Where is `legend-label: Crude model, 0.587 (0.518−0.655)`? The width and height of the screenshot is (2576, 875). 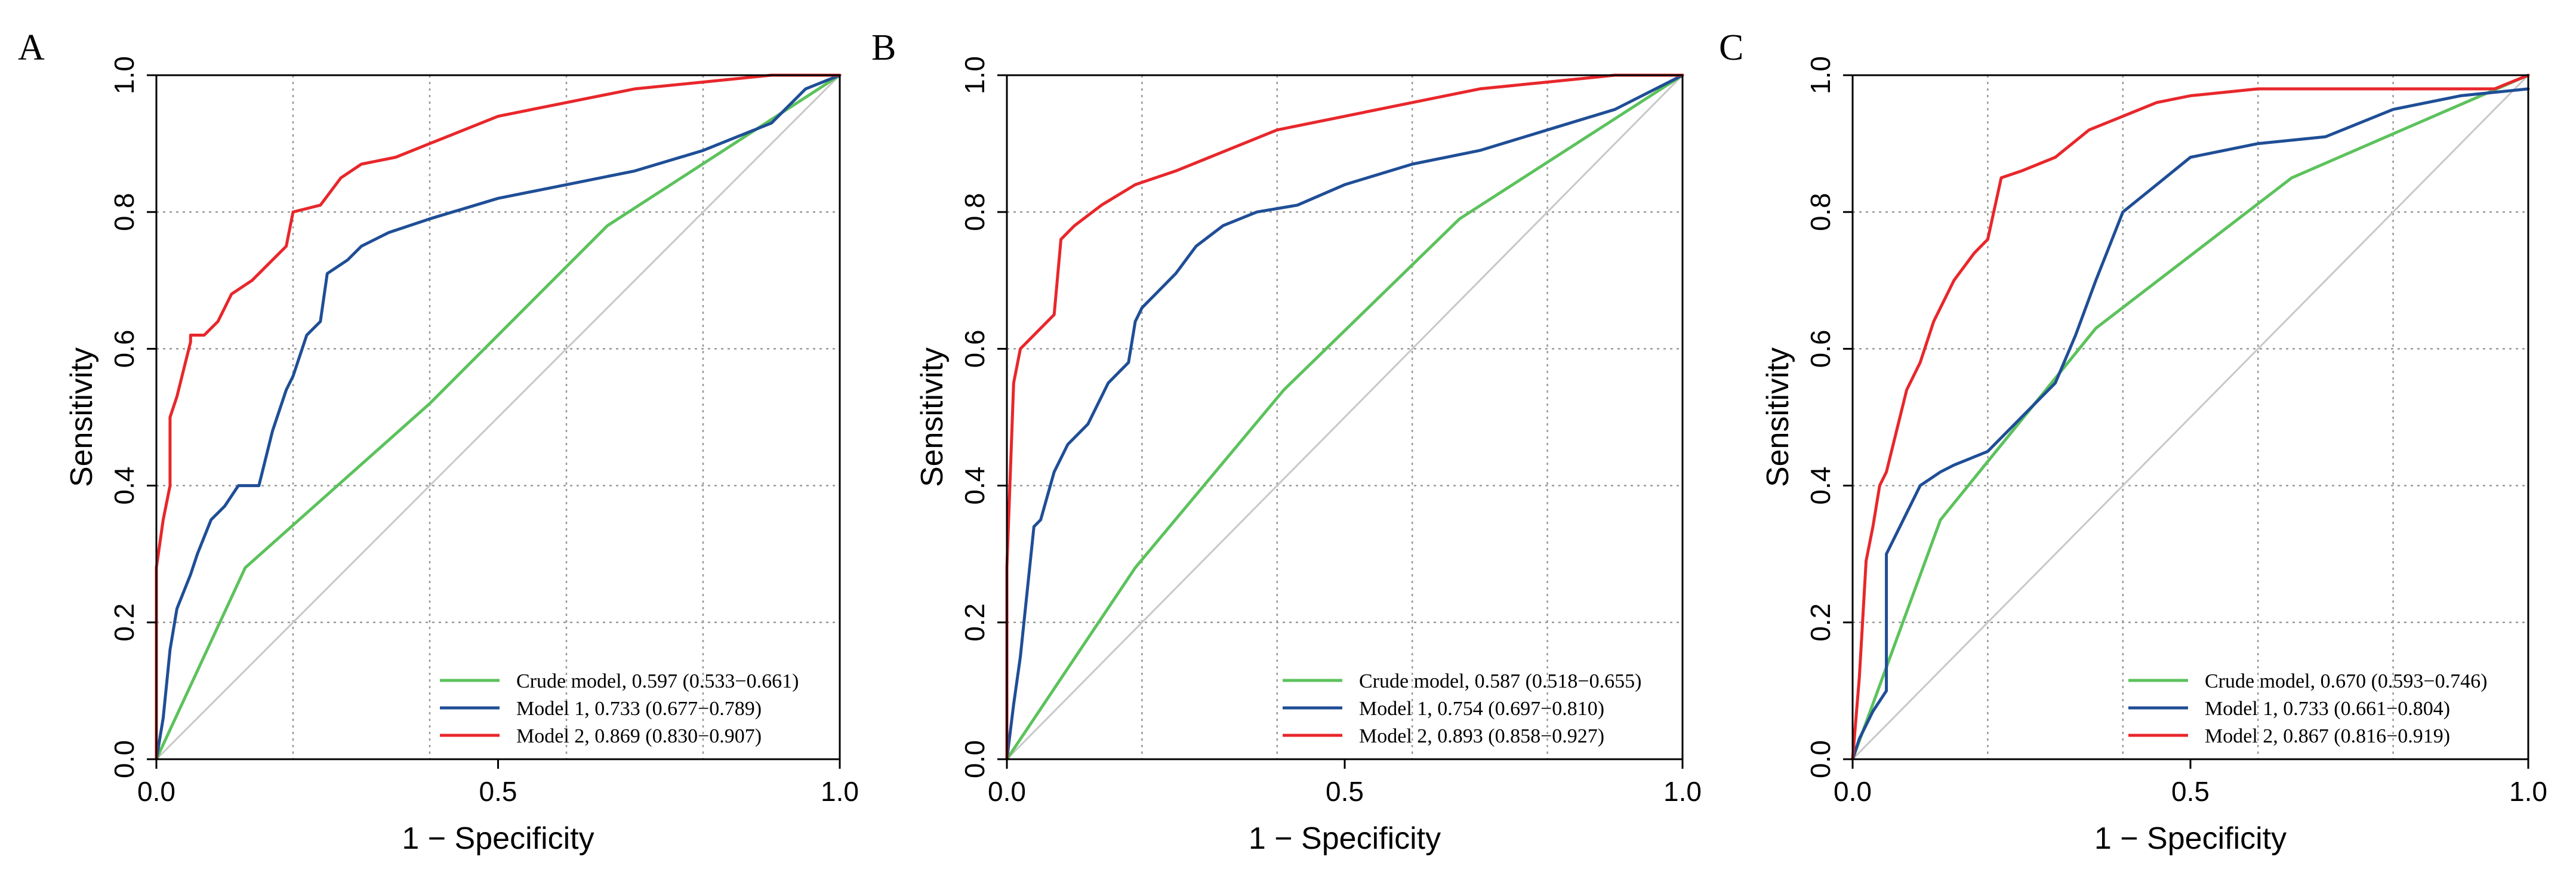
legend-label: Crude model, 0.587 (0.518−0.655) is located at coordinates (1500, 681).